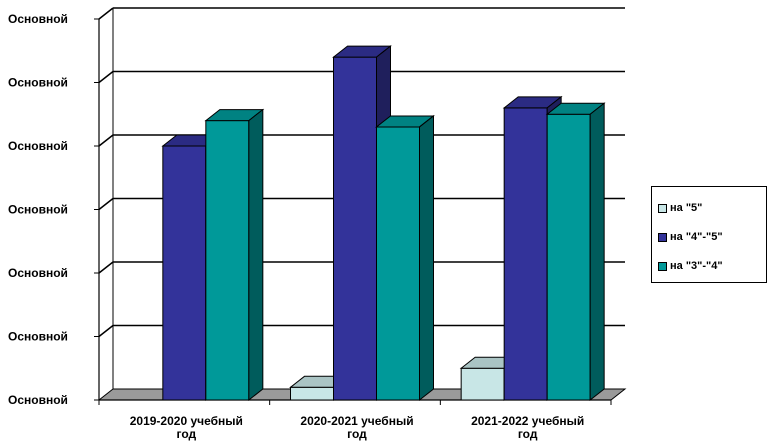  I want to click on x-category-label: 2021-2022 учебный год, so click(527, 427).